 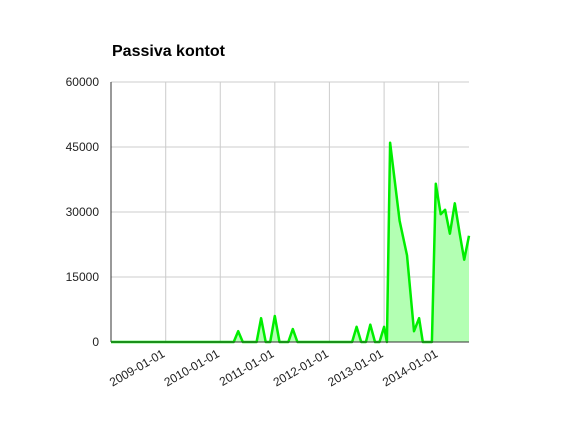 I want to click on y-tick-label: 30000, so click(x=83, y=212).